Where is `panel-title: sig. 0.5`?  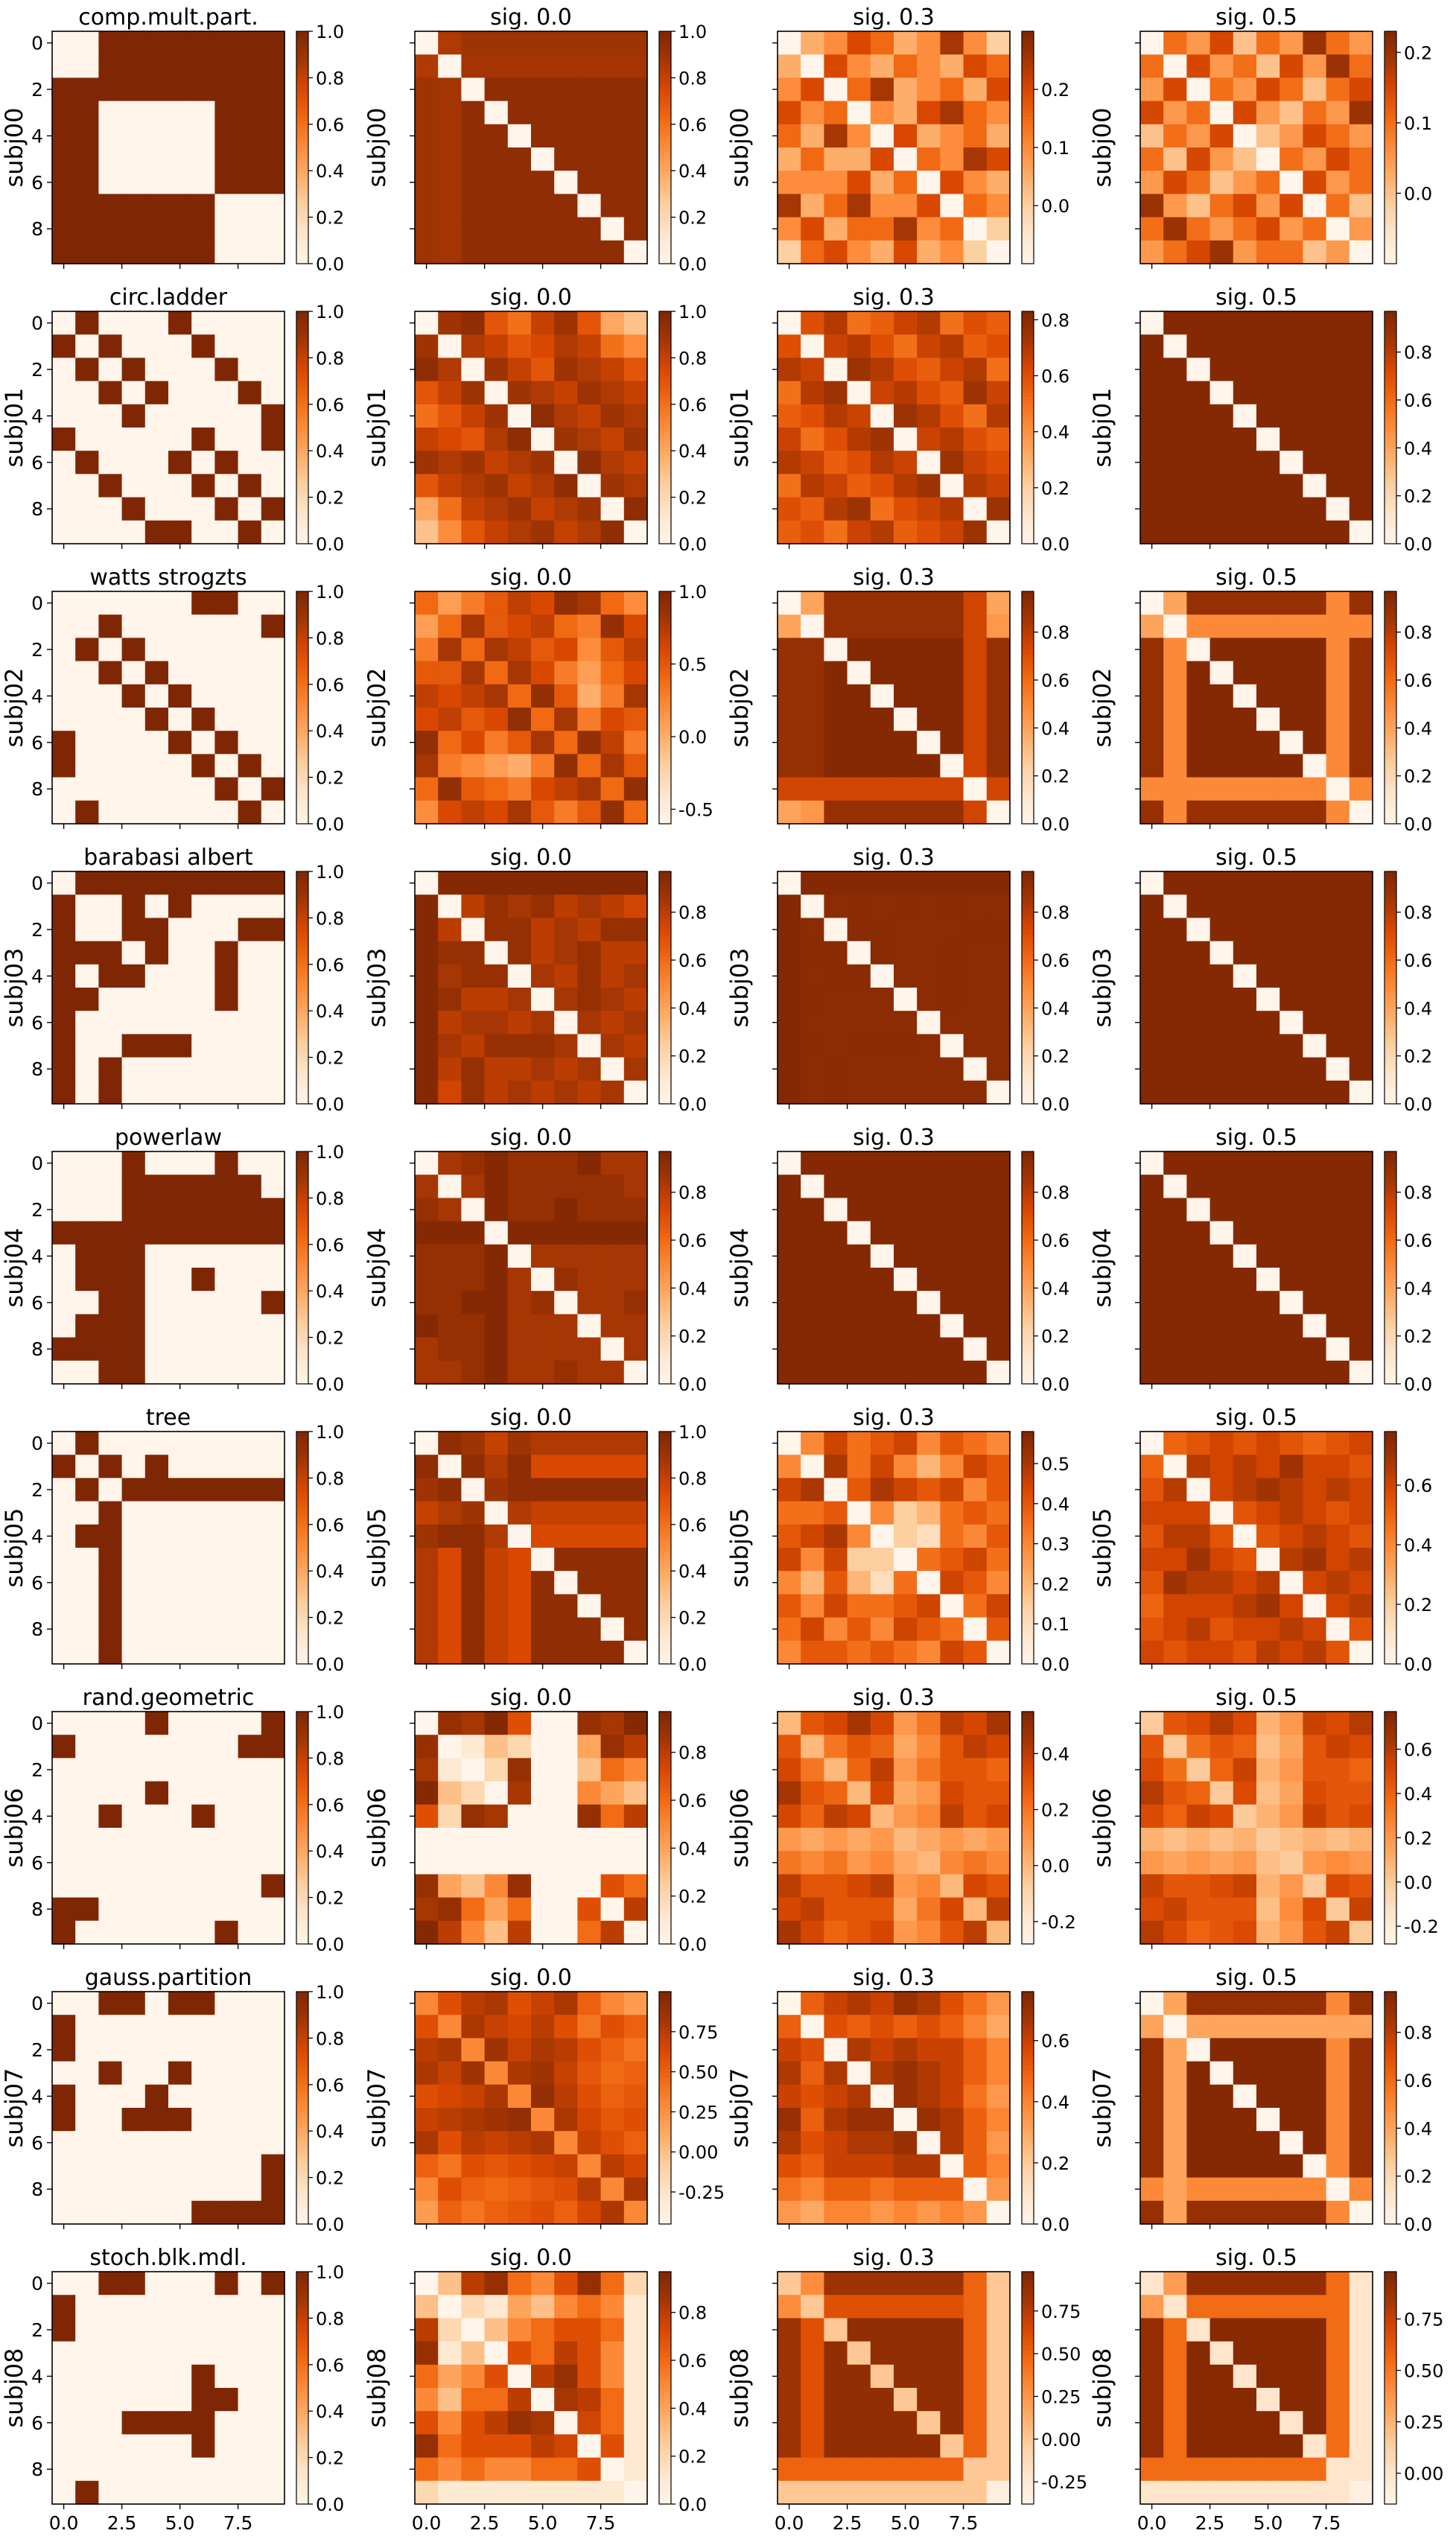 panel-title: sig. 0.5 is located at coordinates (1256, 1418).